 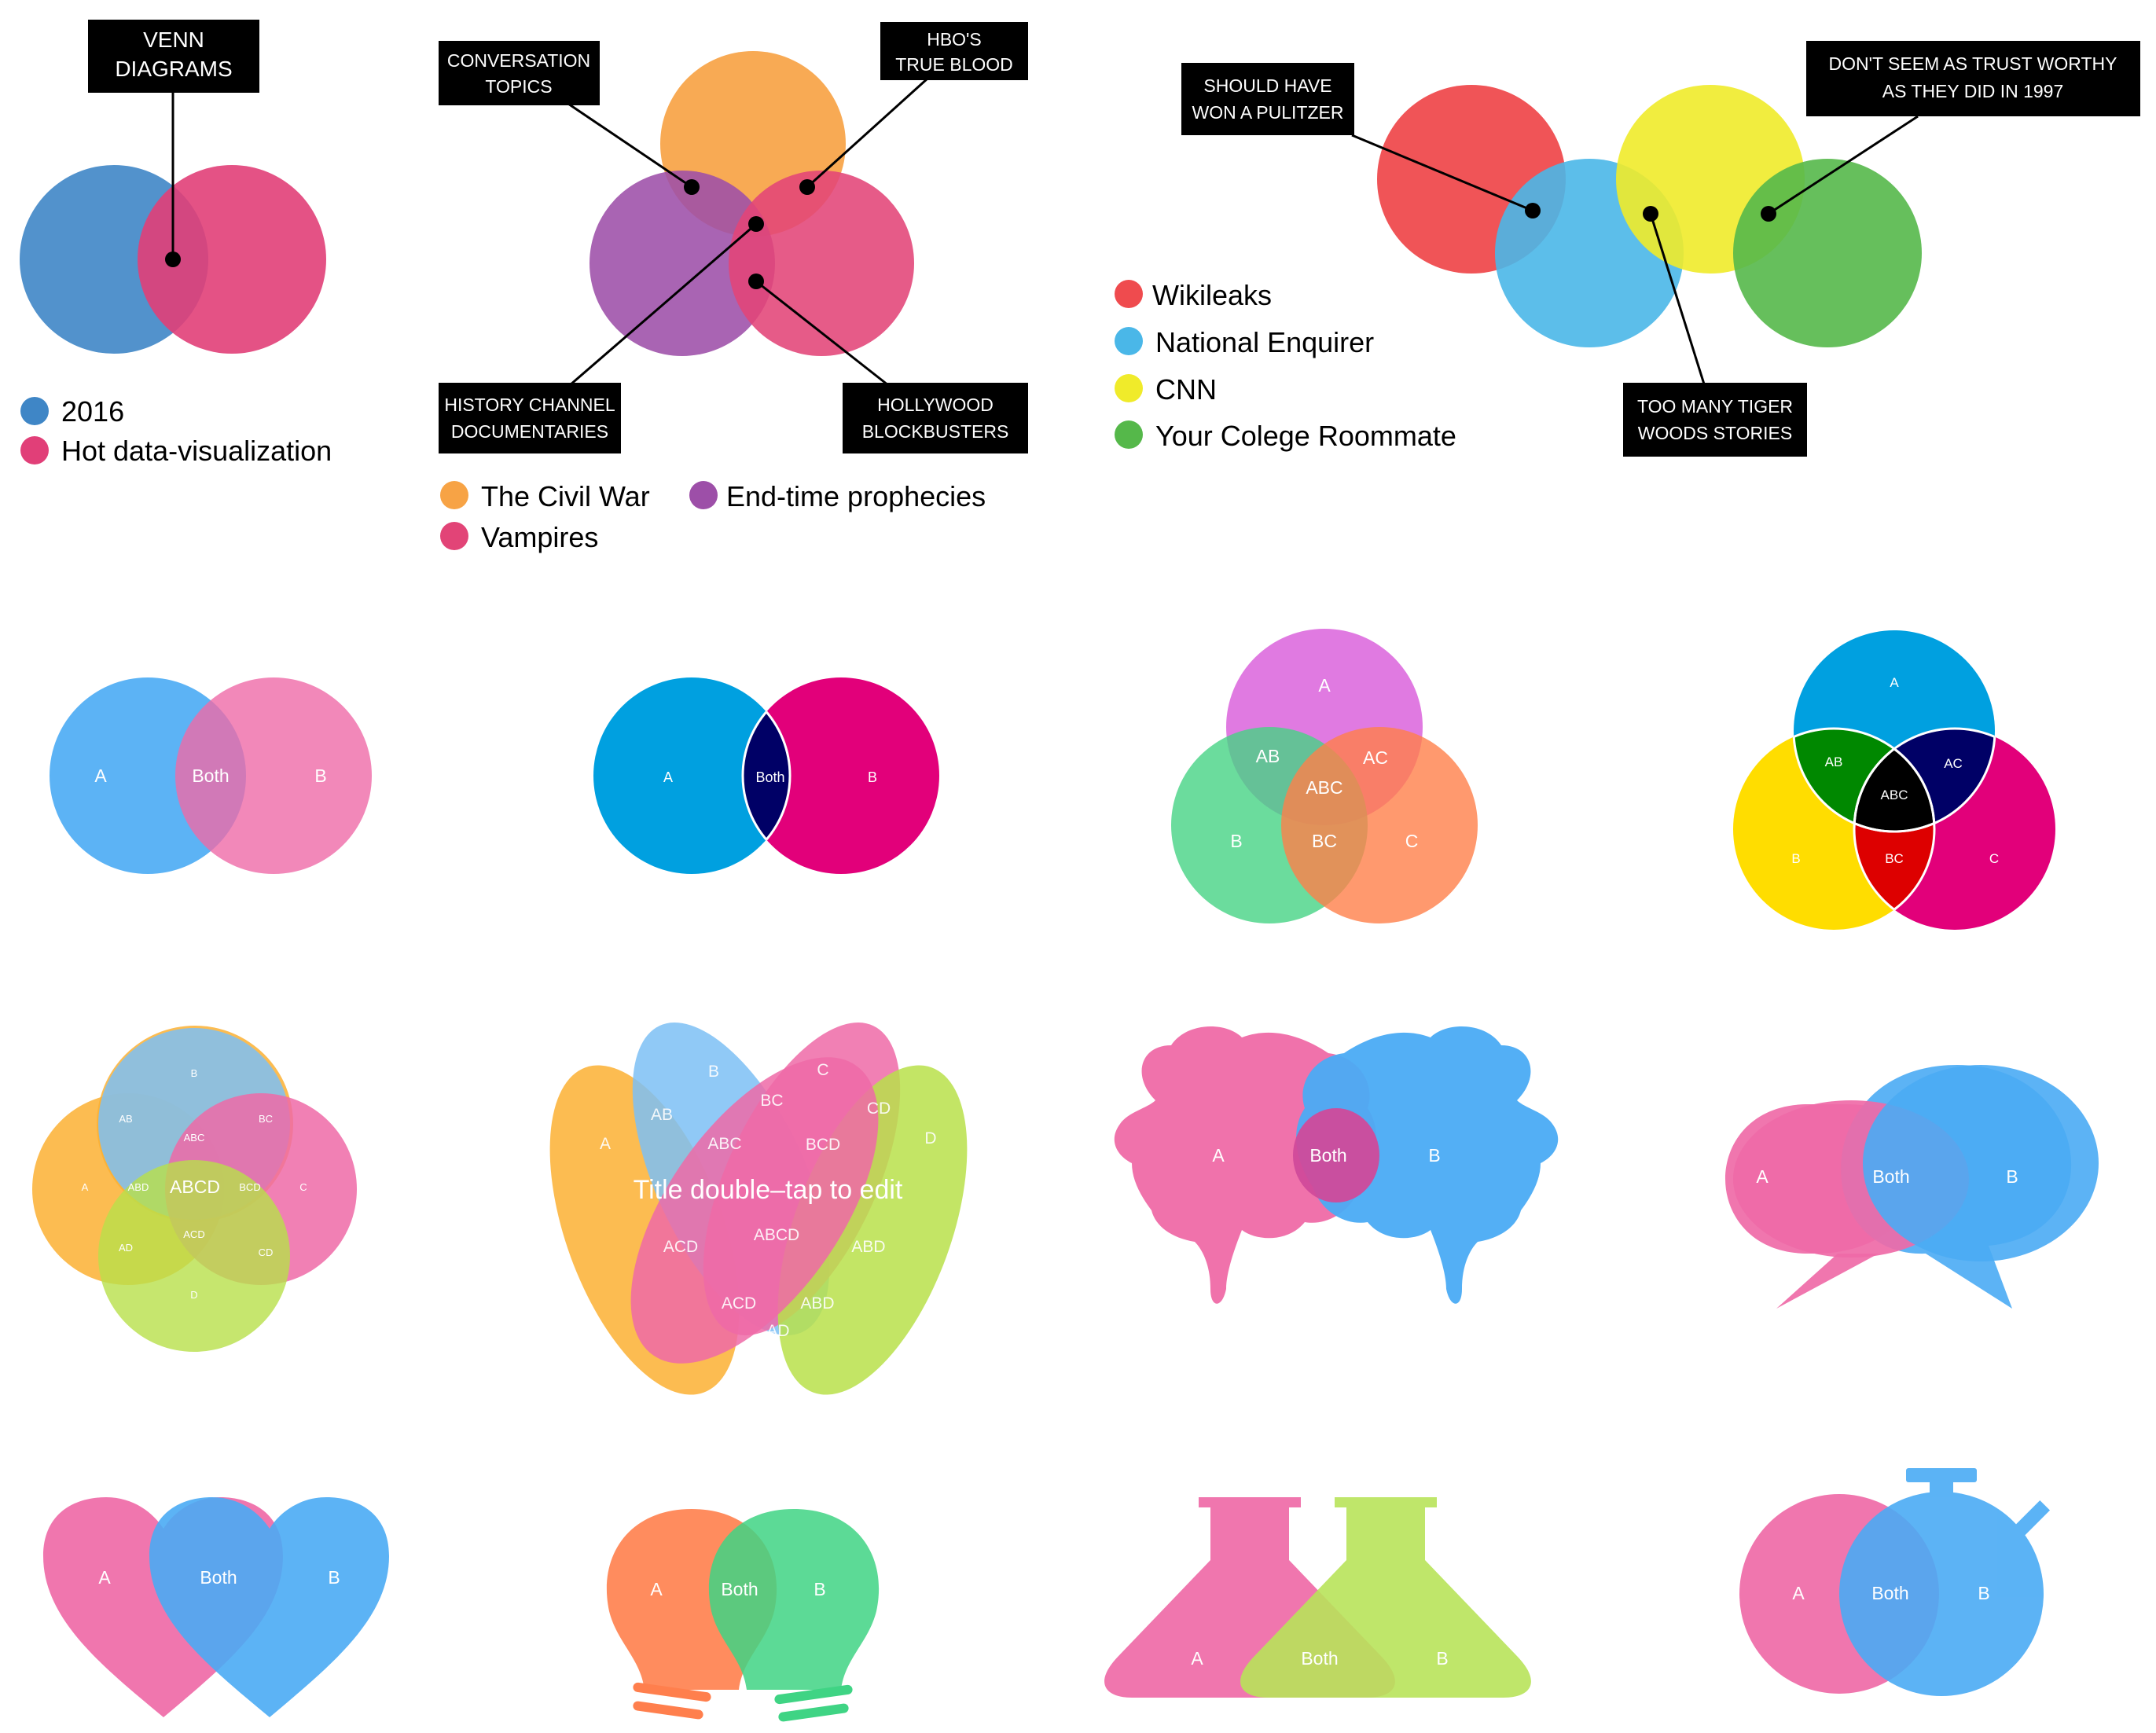 What do you see at coordinates (518, 60) in the screenshot?
I see `svg-text: CONVERSATION` at bounding box center [518, 60].